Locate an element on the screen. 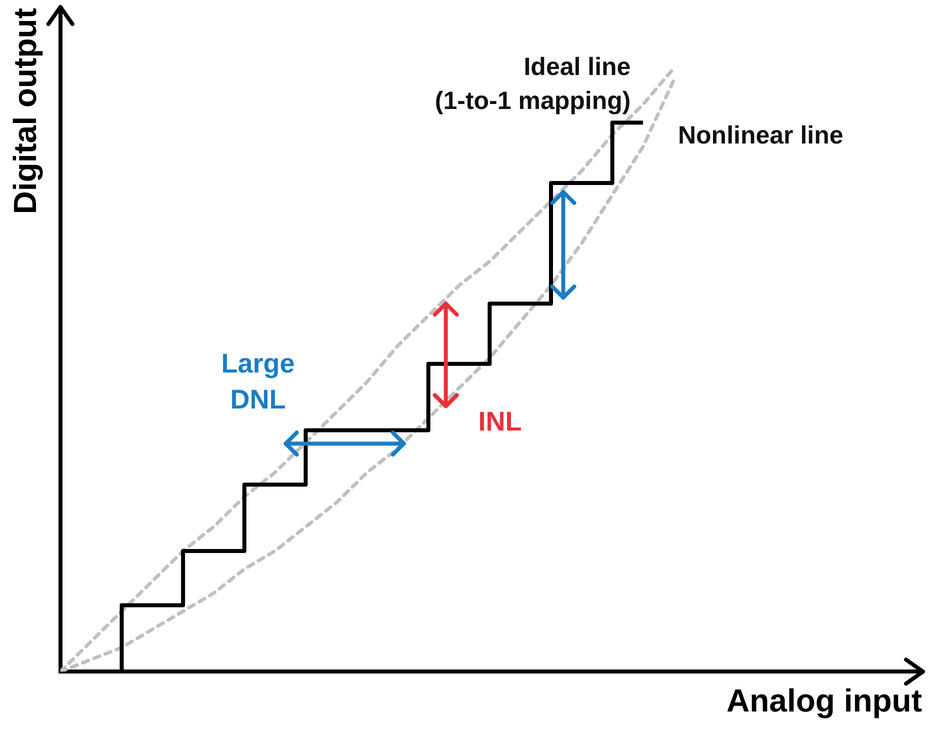 The width and height of the screenshot is (936, 730). annotation: INL is located at coordinates (500, 421).